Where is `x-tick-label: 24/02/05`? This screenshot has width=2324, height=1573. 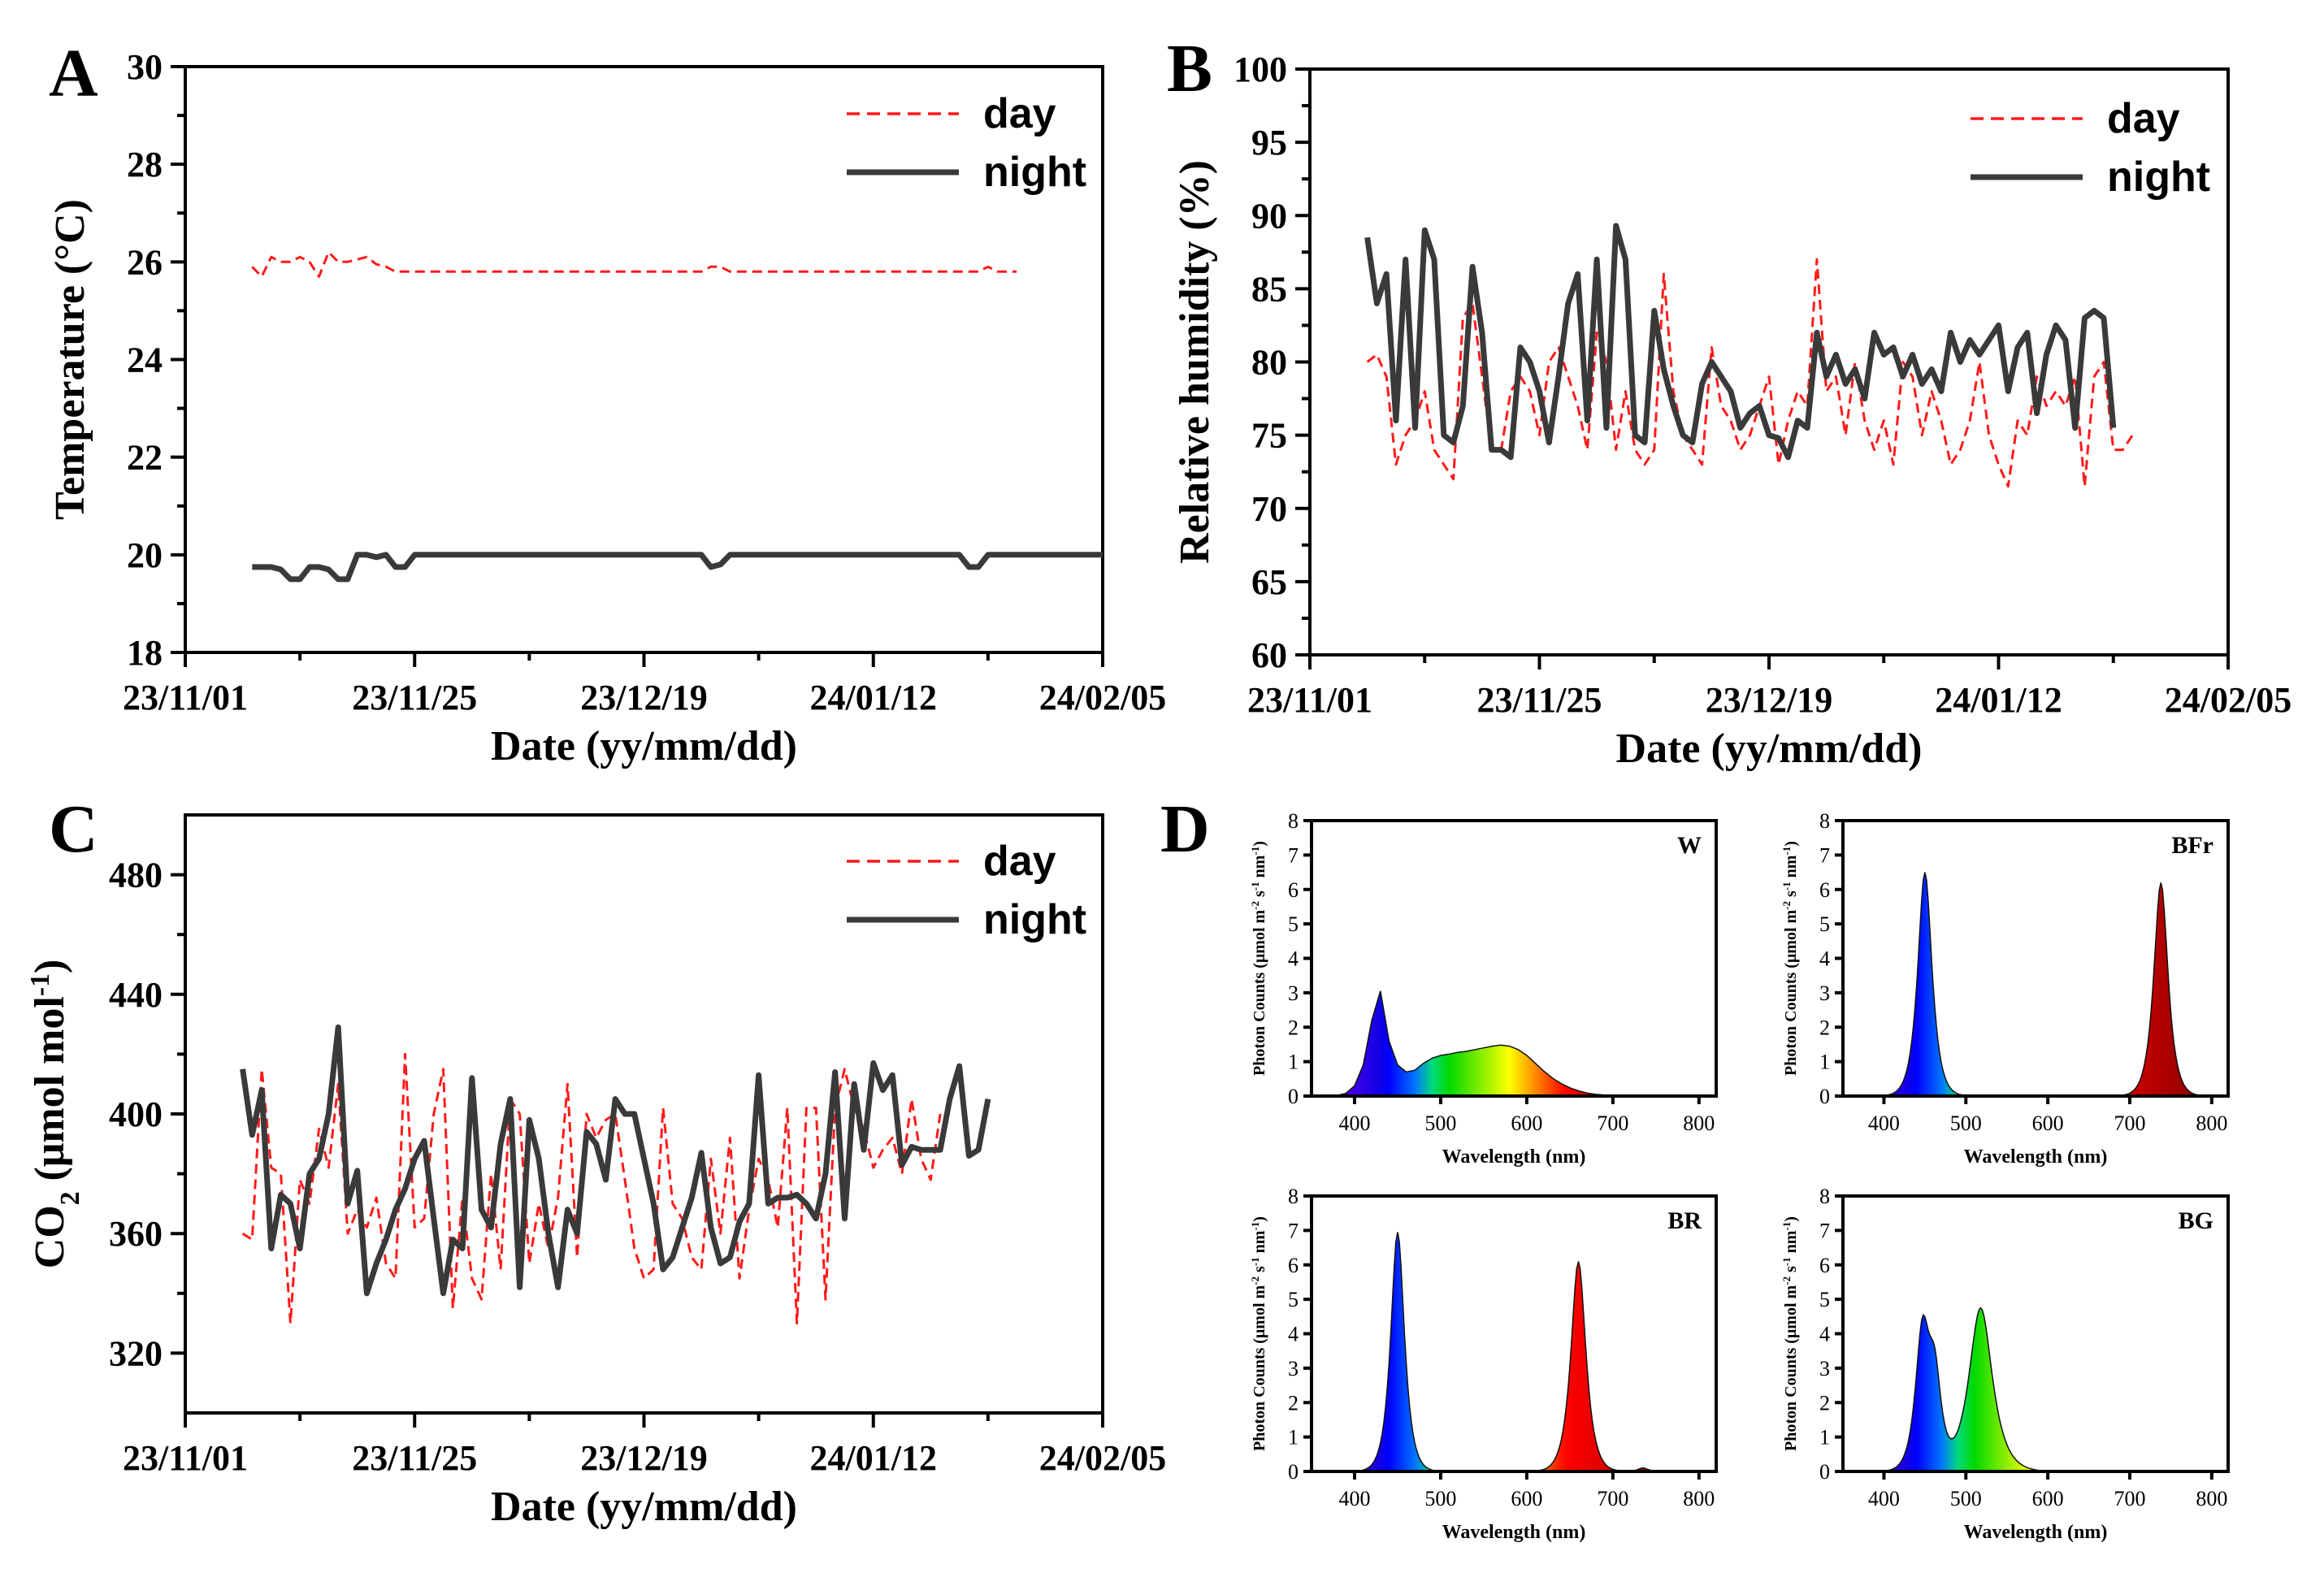
x-tick-label: 24/02/05 is located at coordinates (1103, 1458).